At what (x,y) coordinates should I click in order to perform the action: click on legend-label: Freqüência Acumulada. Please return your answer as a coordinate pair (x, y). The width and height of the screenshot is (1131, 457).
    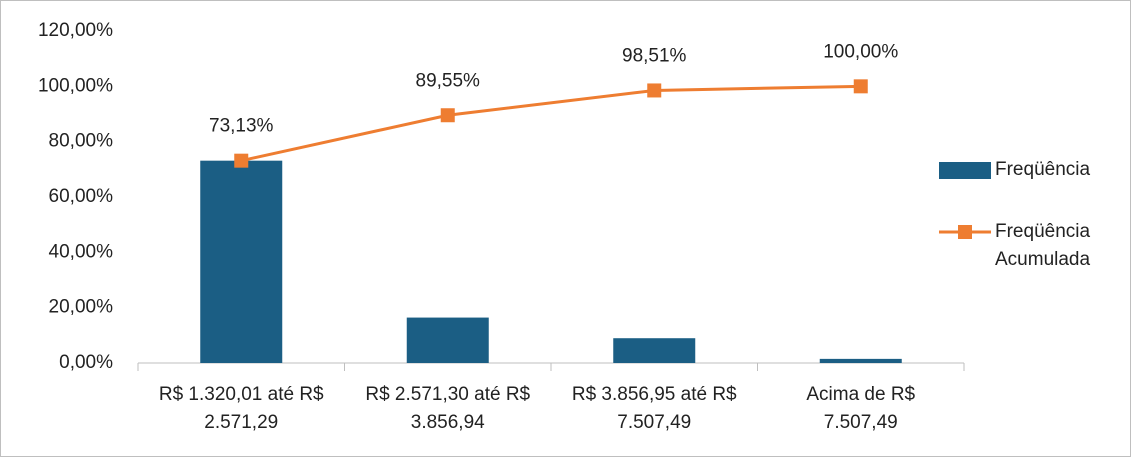
    Looking at the image, I should click on (1043, 245).